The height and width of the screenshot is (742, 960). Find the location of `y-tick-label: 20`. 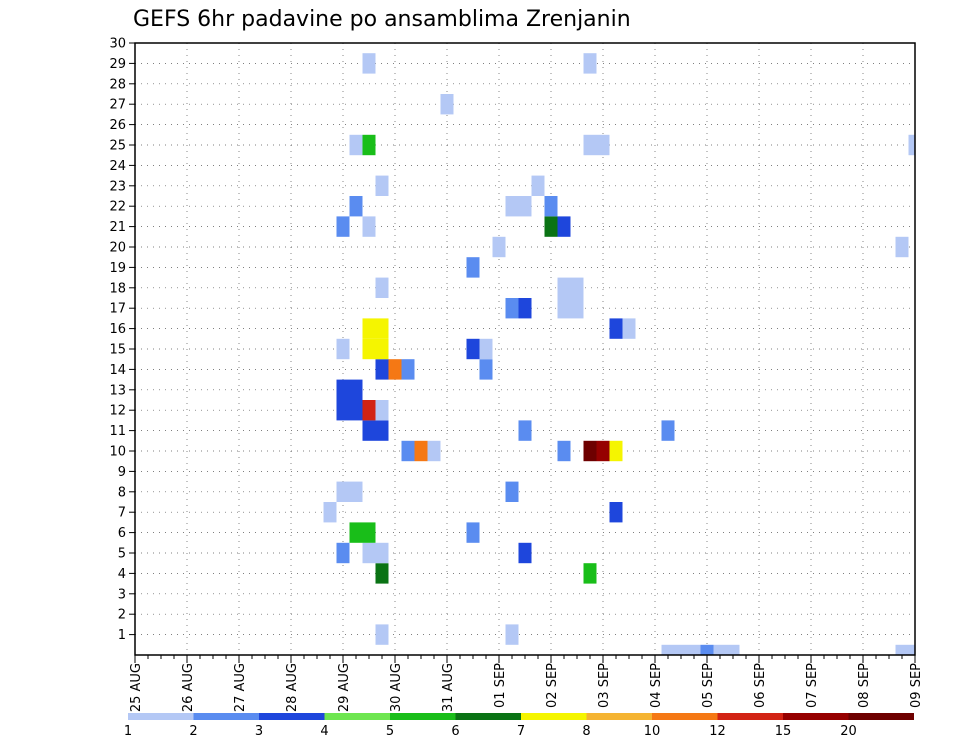

y-tick-label: 20 is located at coordinates (117, 248).